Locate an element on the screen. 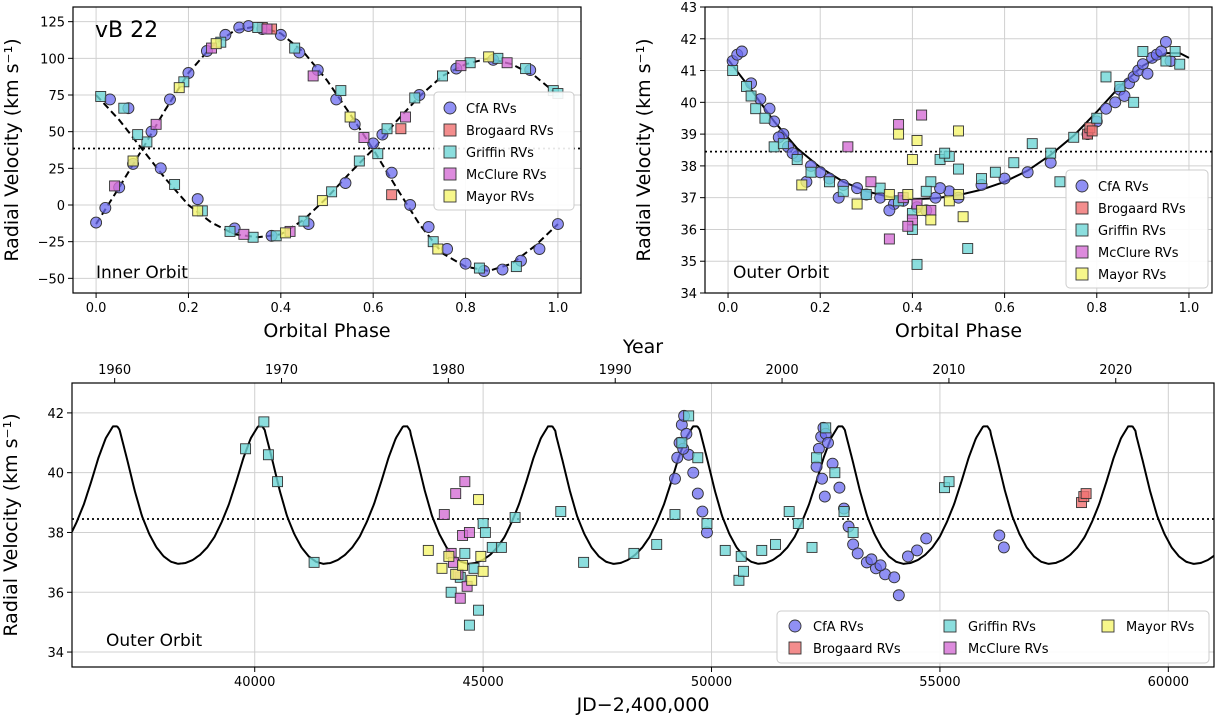  series-griffin-rvs is located at coordinates (956, 158).